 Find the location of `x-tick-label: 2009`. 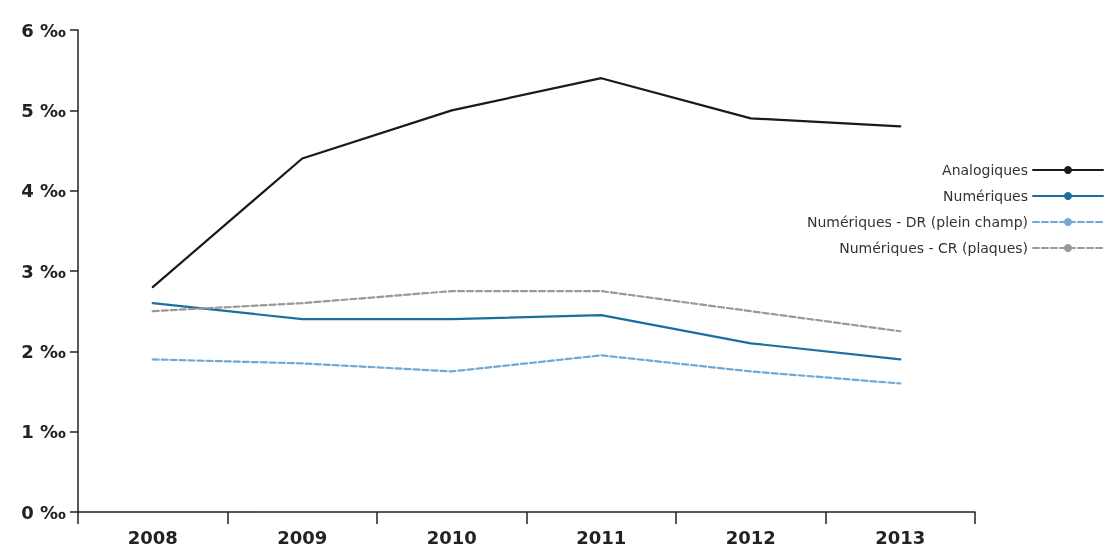

x-tick-label: 2009 is located at coordinates (302, 537).